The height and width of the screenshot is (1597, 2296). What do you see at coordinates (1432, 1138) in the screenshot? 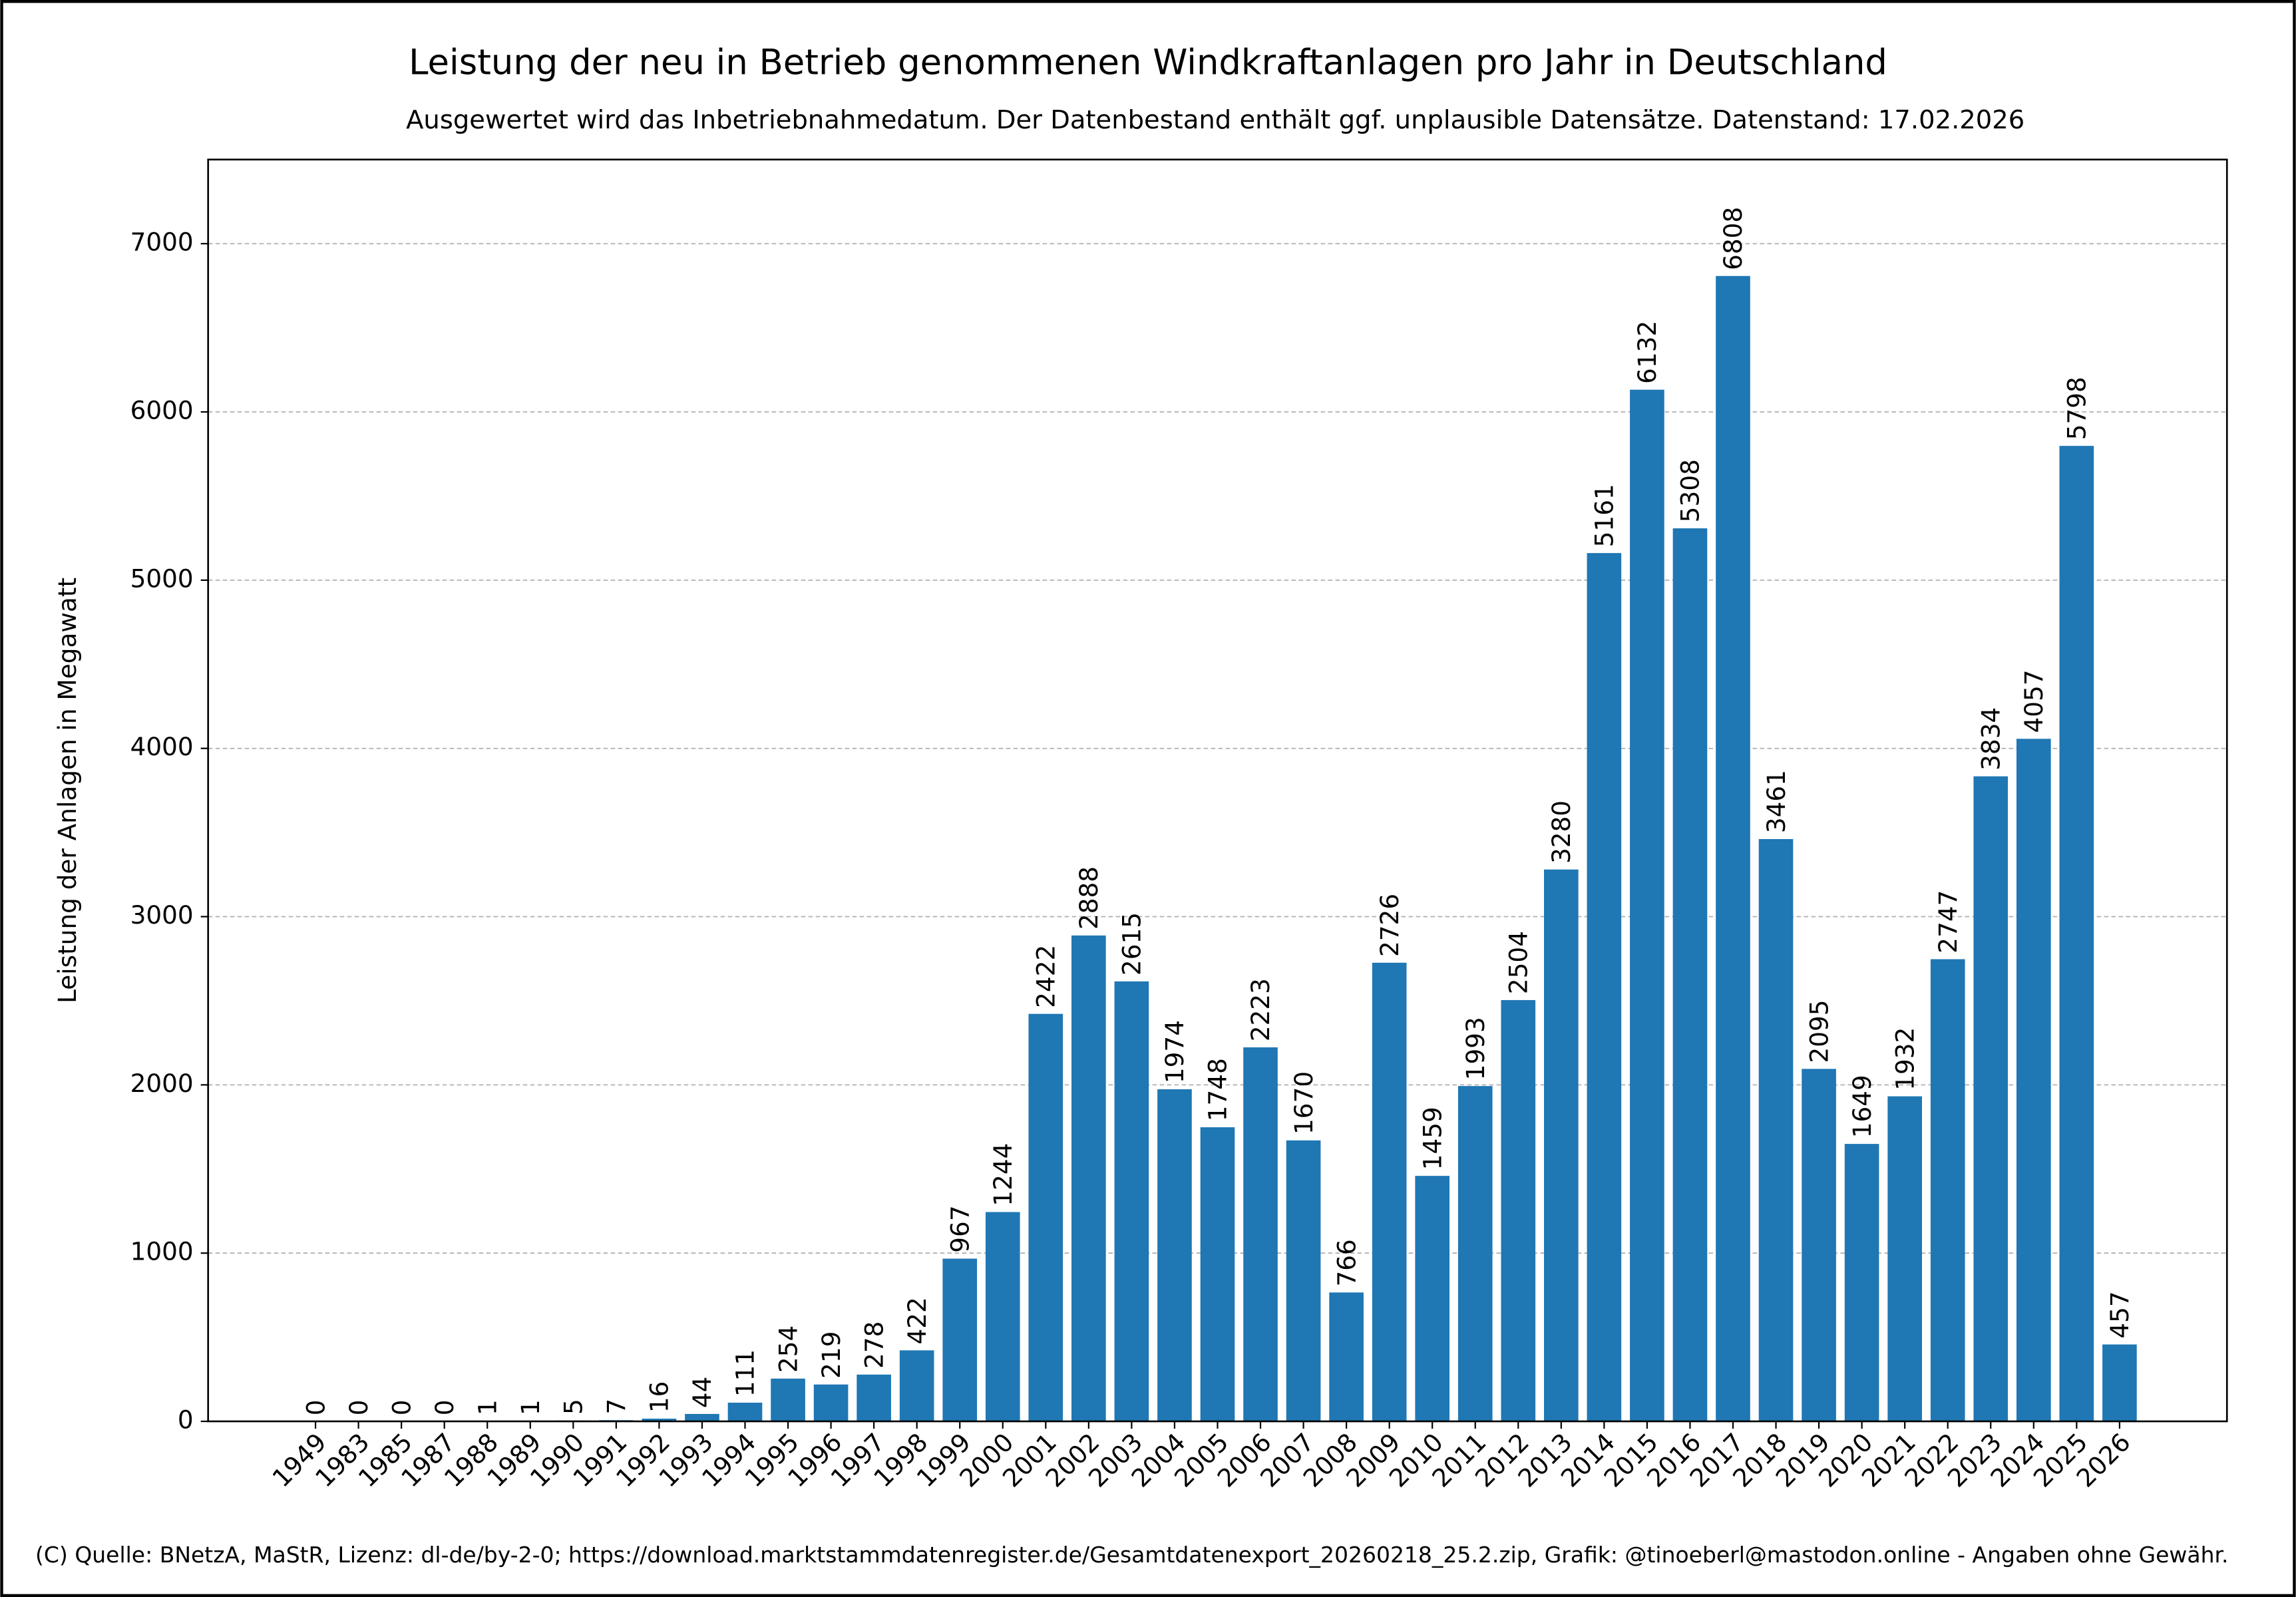
I see `value-label: 1459` at bounding box center [1432, 1138].